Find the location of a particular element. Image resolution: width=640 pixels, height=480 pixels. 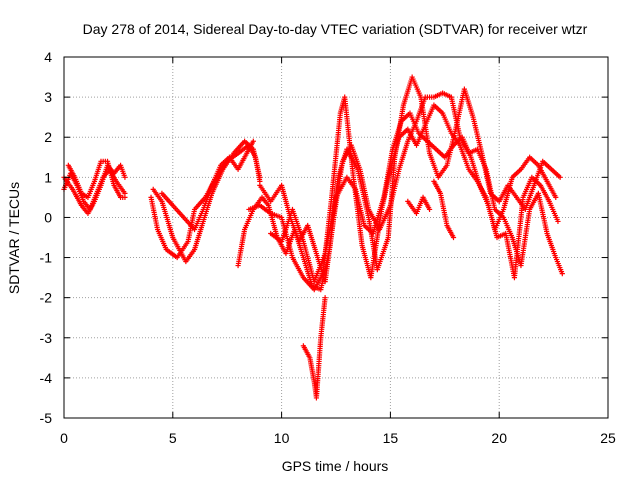

y-tick-label: -2 is located at coordinates (46, 298).